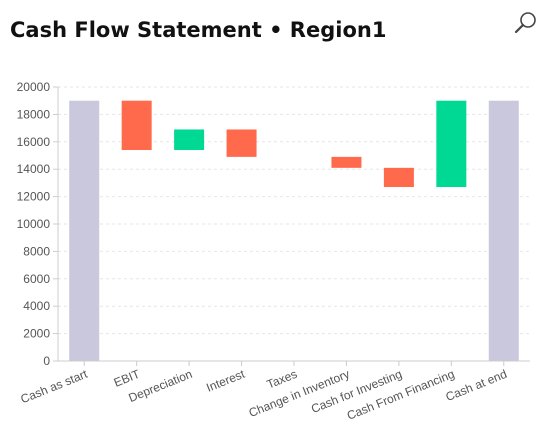 This screenshot has height=436, width=542. What do you see at coordinates (34, 142) in the screenshot?
I see `y-tick-label: 16000` at bounding box center [34, 142].